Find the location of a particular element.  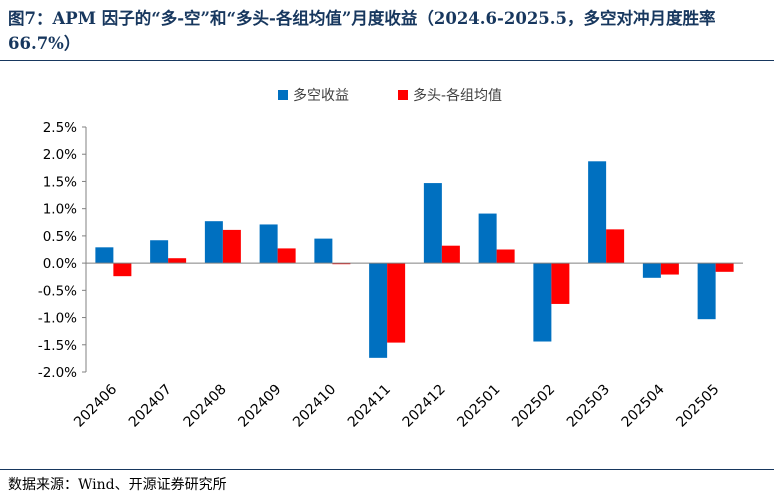

y-tick-label: 2.0% is located at coordinates (60, 155).